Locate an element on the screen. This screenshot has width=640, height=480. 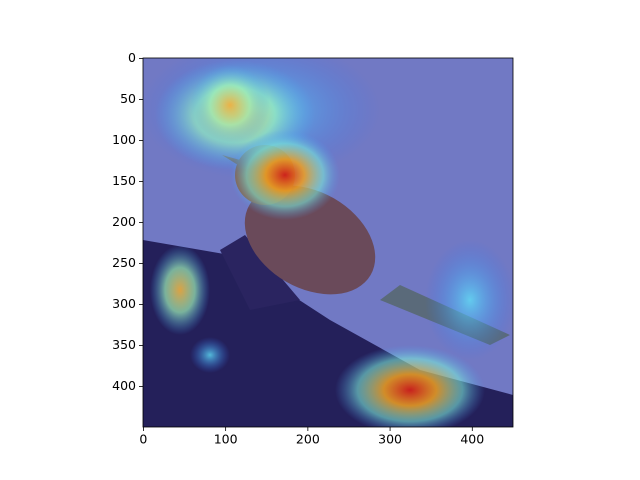
x-tick-label: 300 is located at coordinates (390, 439).